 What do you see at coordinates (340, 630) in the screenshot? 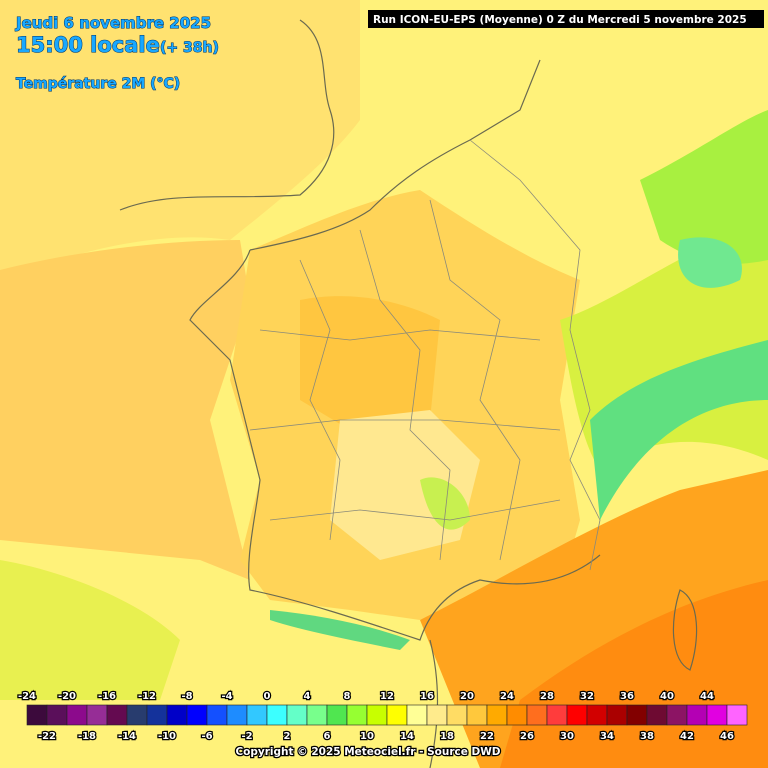
I see `field-pyrenees` at bounding box center [340, 630].